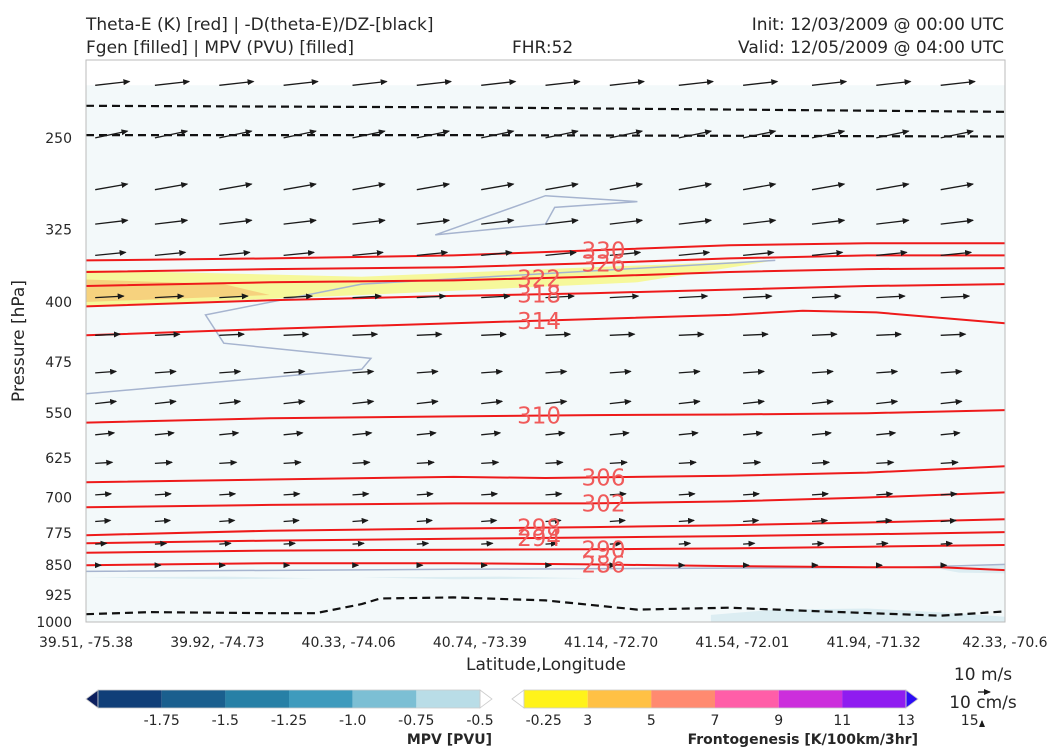 This screenshot has height=750, width=1050. What do you see at coordinates (539, 279) in the screenshot?
I see `theta-e-label: 322` at bounding box center [539, 279].